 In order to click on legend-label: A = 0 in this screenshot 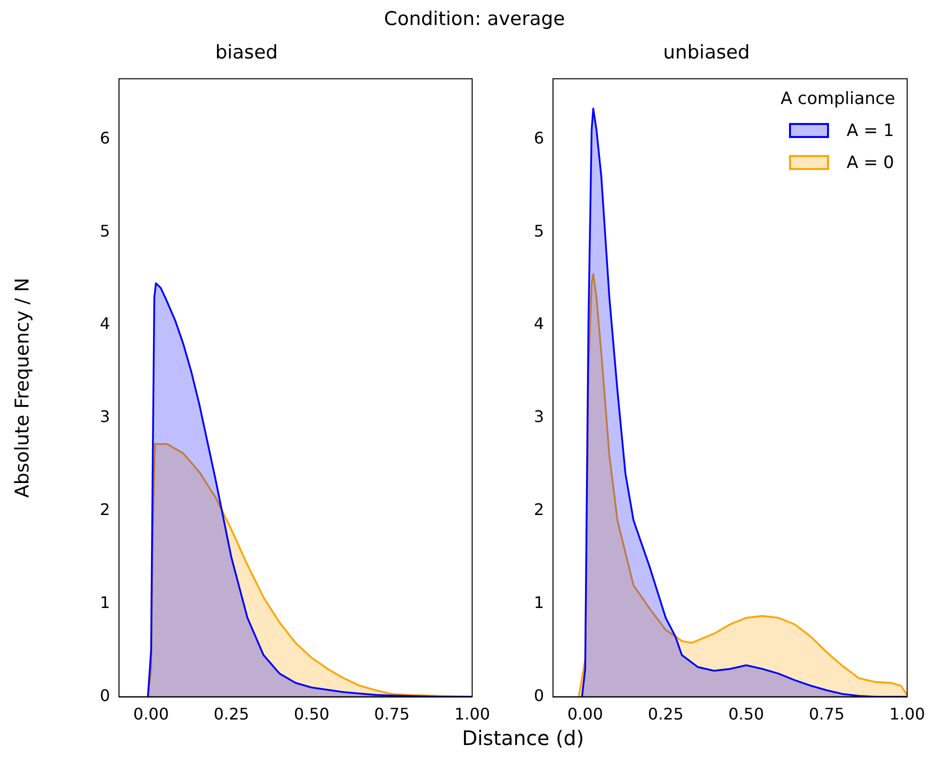, I will do `click(870, 163)`.